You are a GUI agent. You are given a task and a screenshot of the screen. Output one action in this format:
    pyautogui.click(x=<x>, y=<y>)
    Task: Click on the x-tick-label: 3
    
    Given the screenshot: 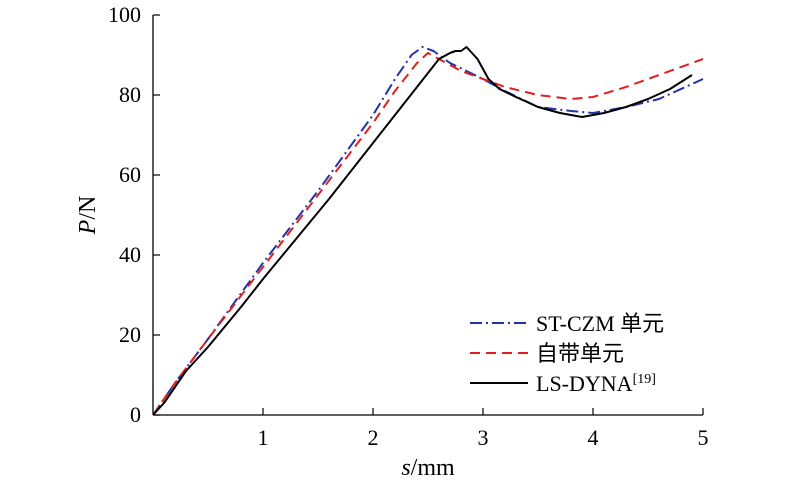 What is the action you would take?
    pyautogui.click(x=483, y=437)
    